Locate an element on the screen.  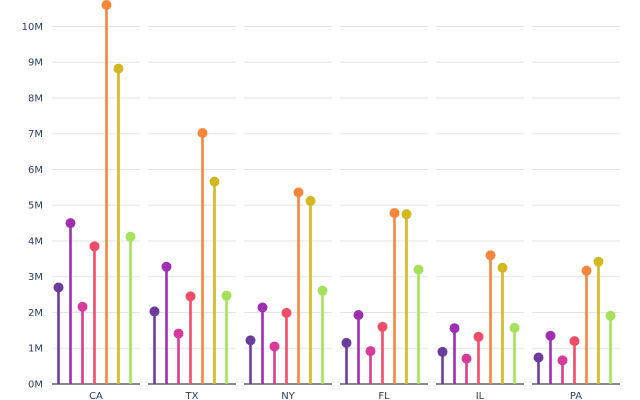
y-tick-label: 5M is located at coordinates (35, 206).